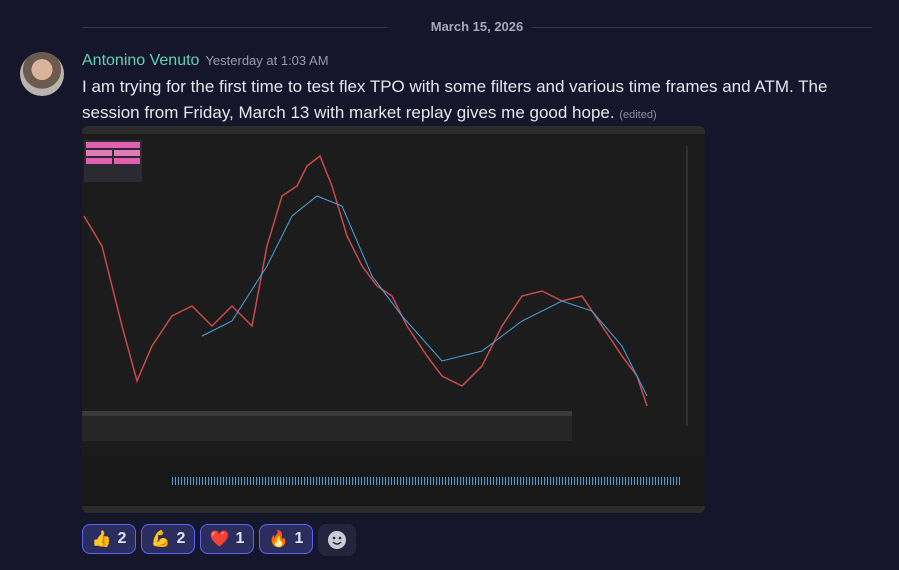 Image resolution: width=899 pixels, height=570 pixels. Describe the element at coordinates (327, 413) in the screenshot. I see `control-bar` at that location.